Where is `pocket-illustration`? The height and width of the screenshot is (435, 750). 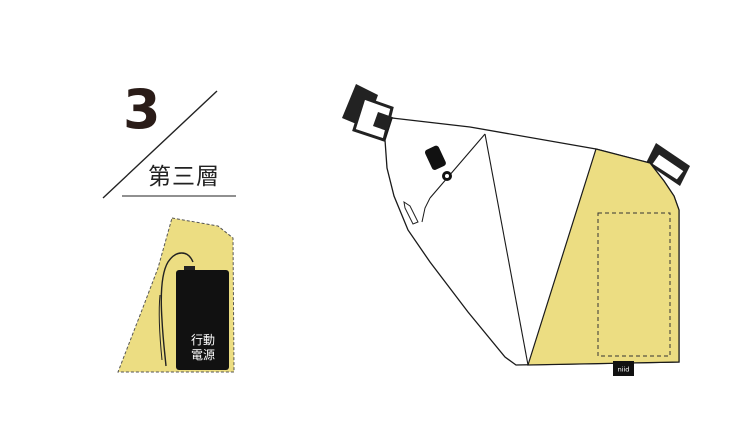 pocket-illustration is located at coordinates (176, 295).